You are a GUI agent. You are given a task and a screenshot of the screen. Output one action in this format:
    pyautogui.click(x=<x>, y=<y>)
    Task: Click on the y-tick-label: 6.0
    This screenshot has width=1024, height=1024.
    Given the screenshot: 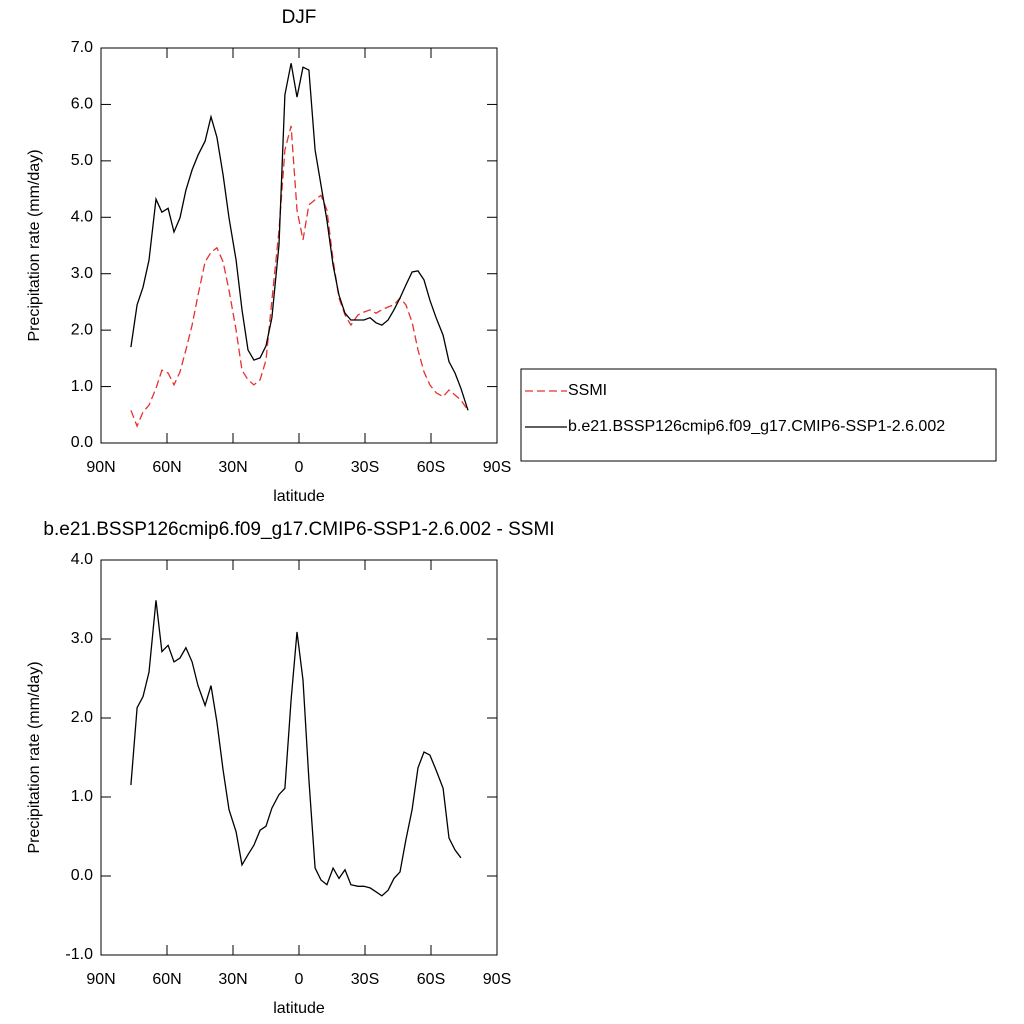 What is the action you would take?
    pyautogui.click(x=82, y=104)
    